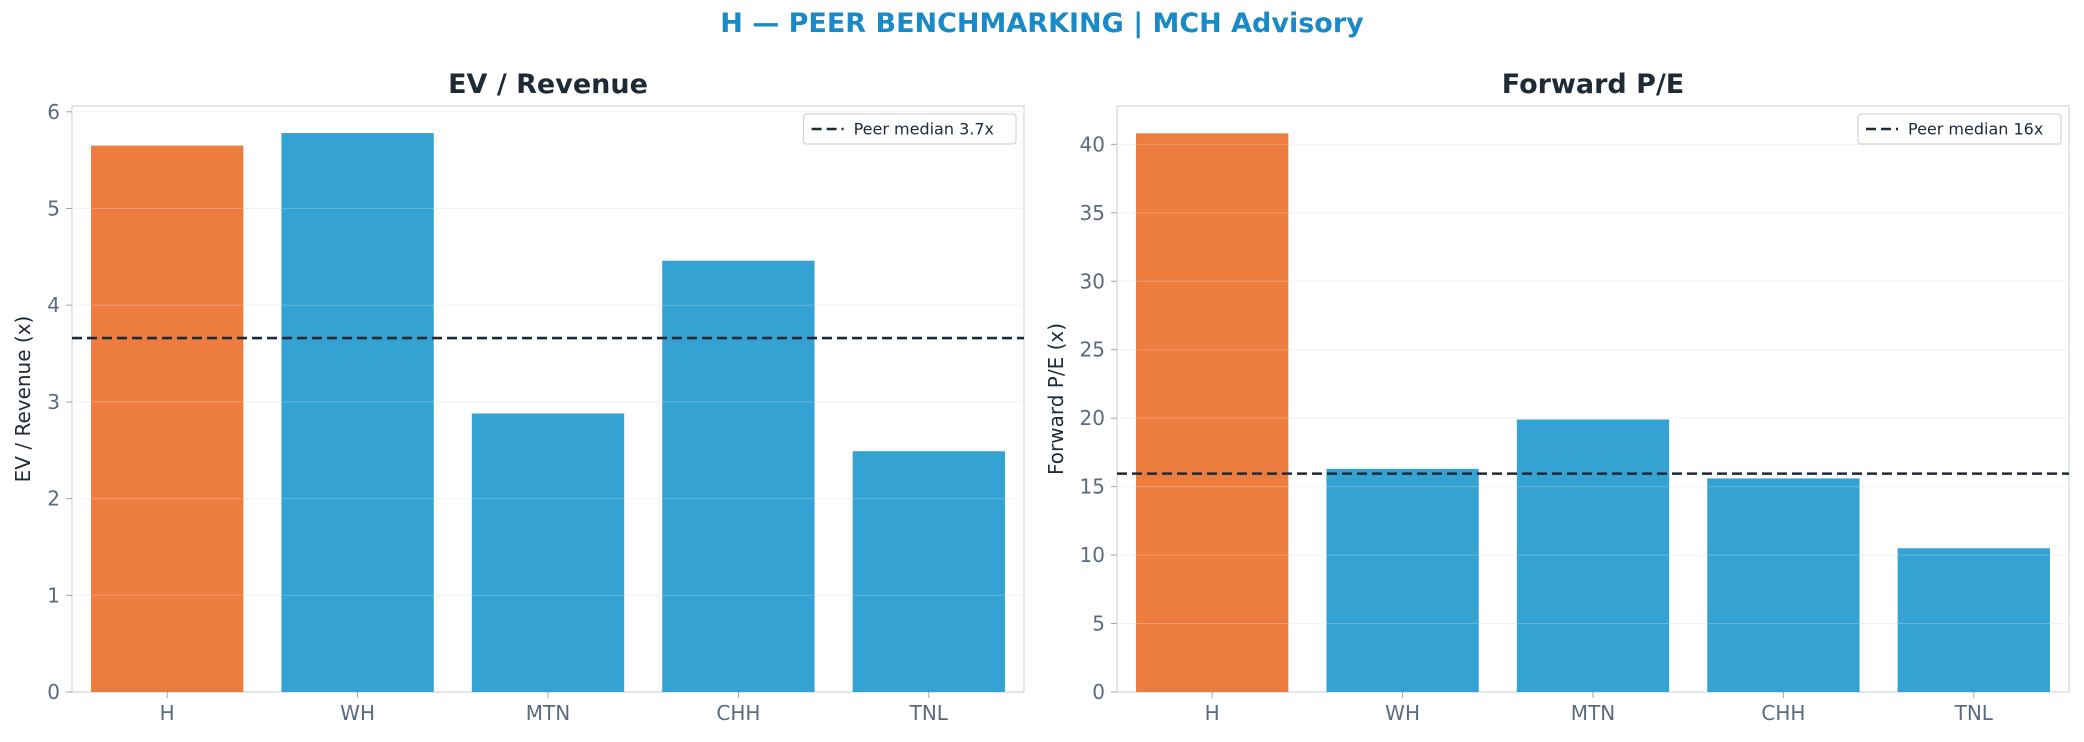 The image size is (2084, 742). What do you see at coordinates (53, 595) in the screenshot?
I see `y-tick-label: 1` at bounding box center [53, 595].